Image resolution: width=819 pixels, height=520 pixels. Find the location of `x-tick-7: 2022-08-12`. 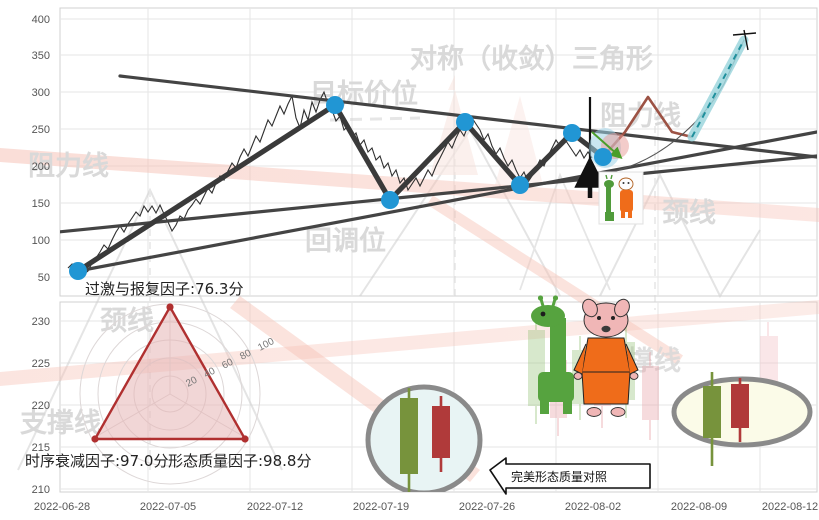

x-tick-7: 2022-08-12 is located at coordinates (790, 507).